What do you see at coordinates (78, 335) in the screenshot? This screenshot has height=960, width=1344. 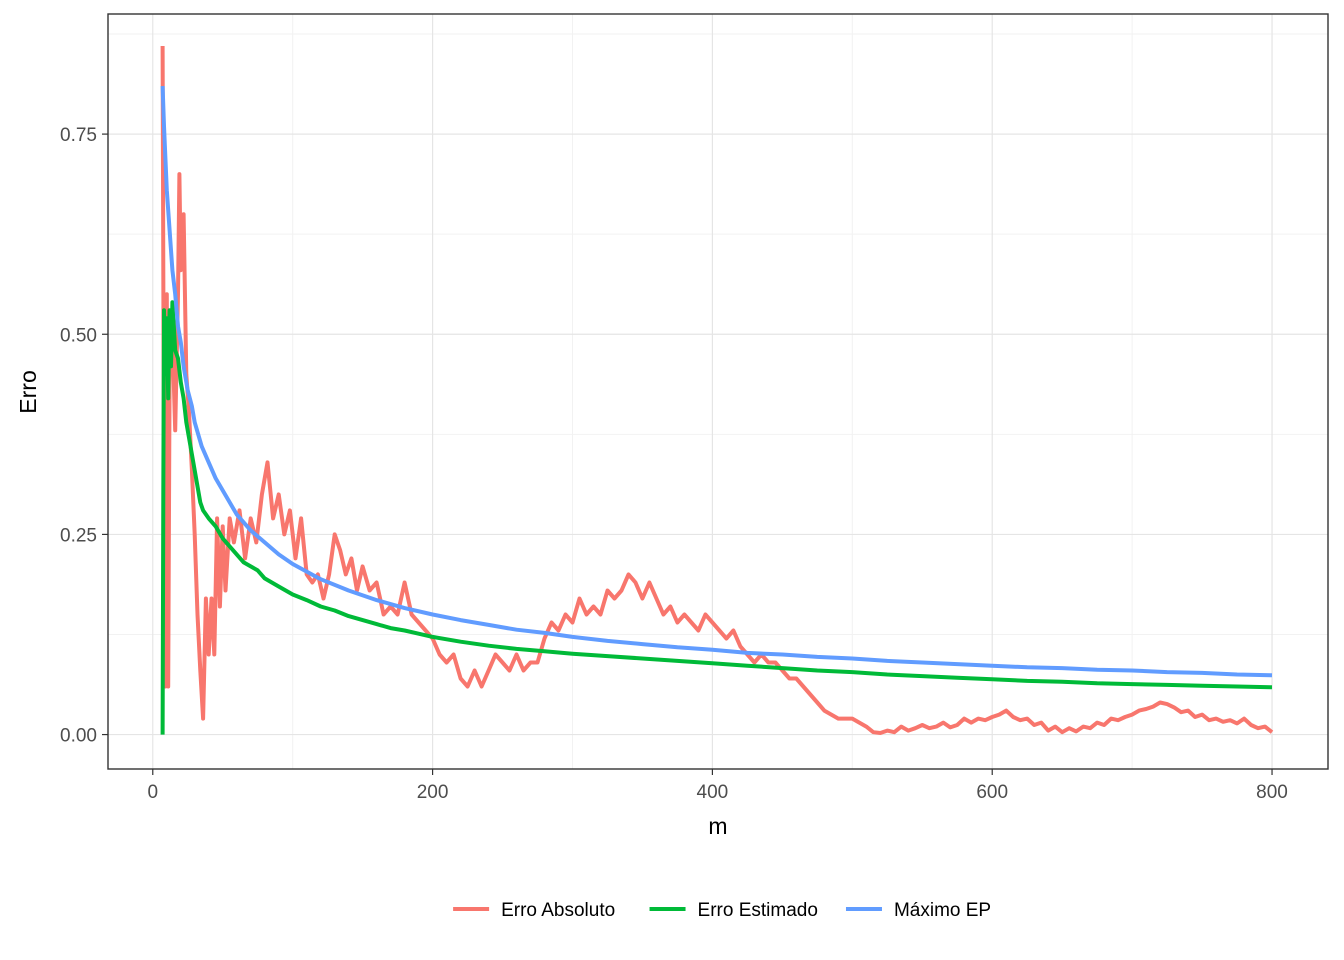 I see `y-tick-label: 0.50` at bounding box center [78, 335].